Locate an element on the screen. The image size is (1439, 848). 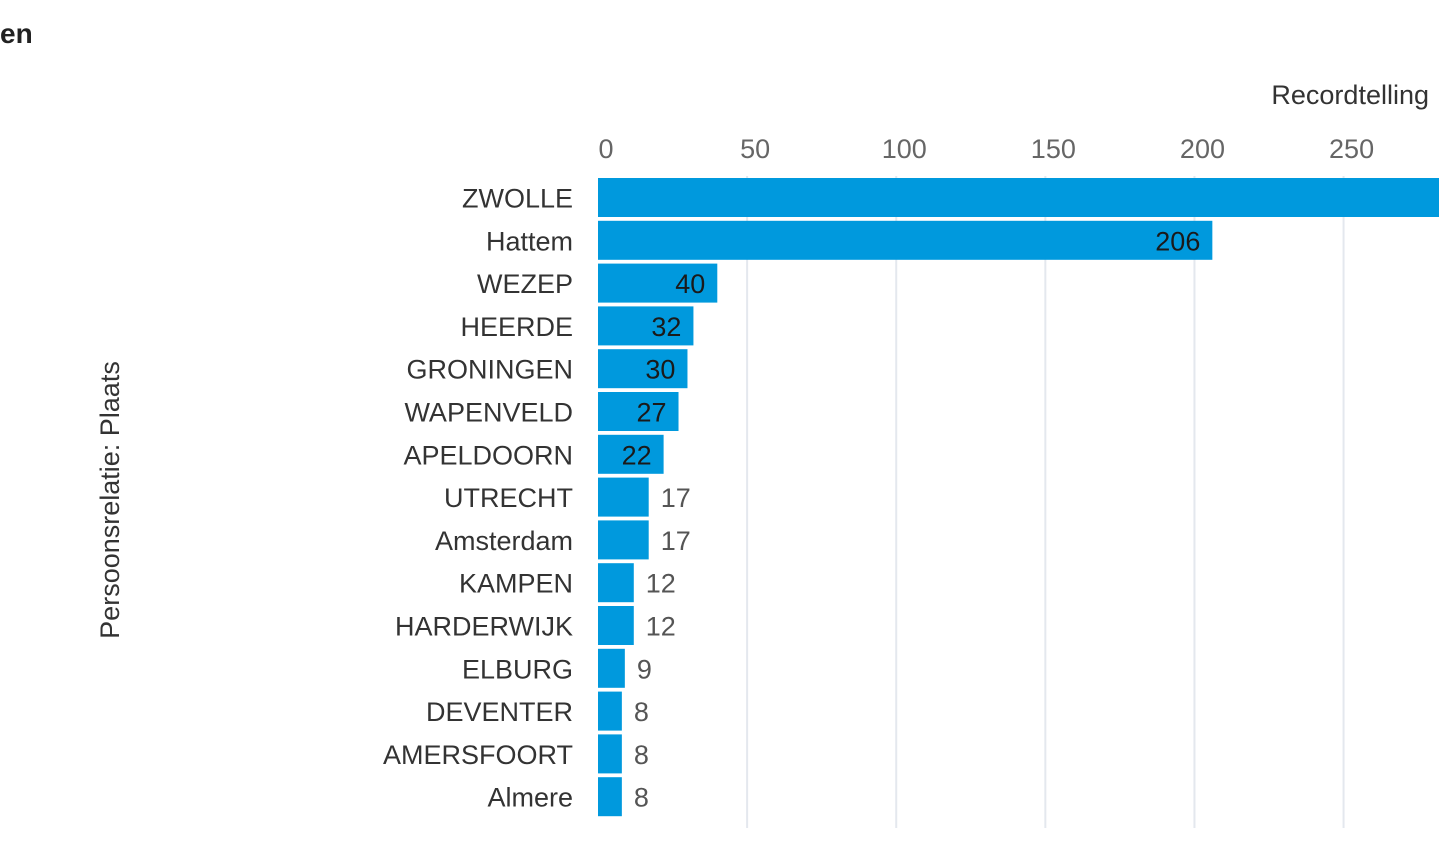
category-label: WEZEP is located at coordinates (525, 284).